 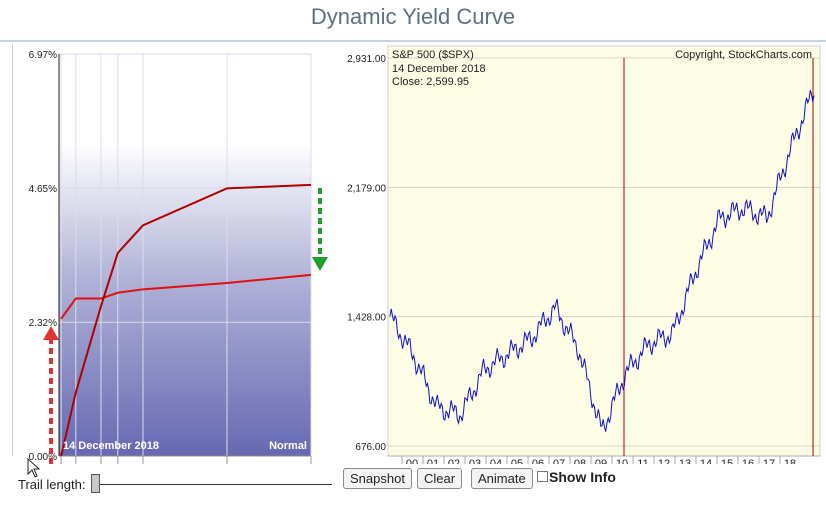 I want to click on spx-y-tick-label: 1,428.00, so click(x=366, y=318).